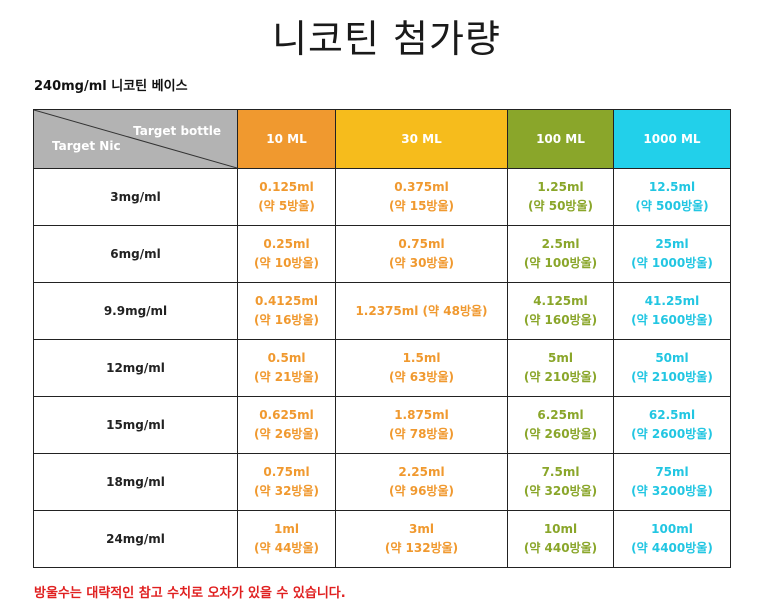  Describe the element at coordinates (286, 482) in the screenshot. I see `dose-cell: 0.75ml (약 32방울)` at that location.